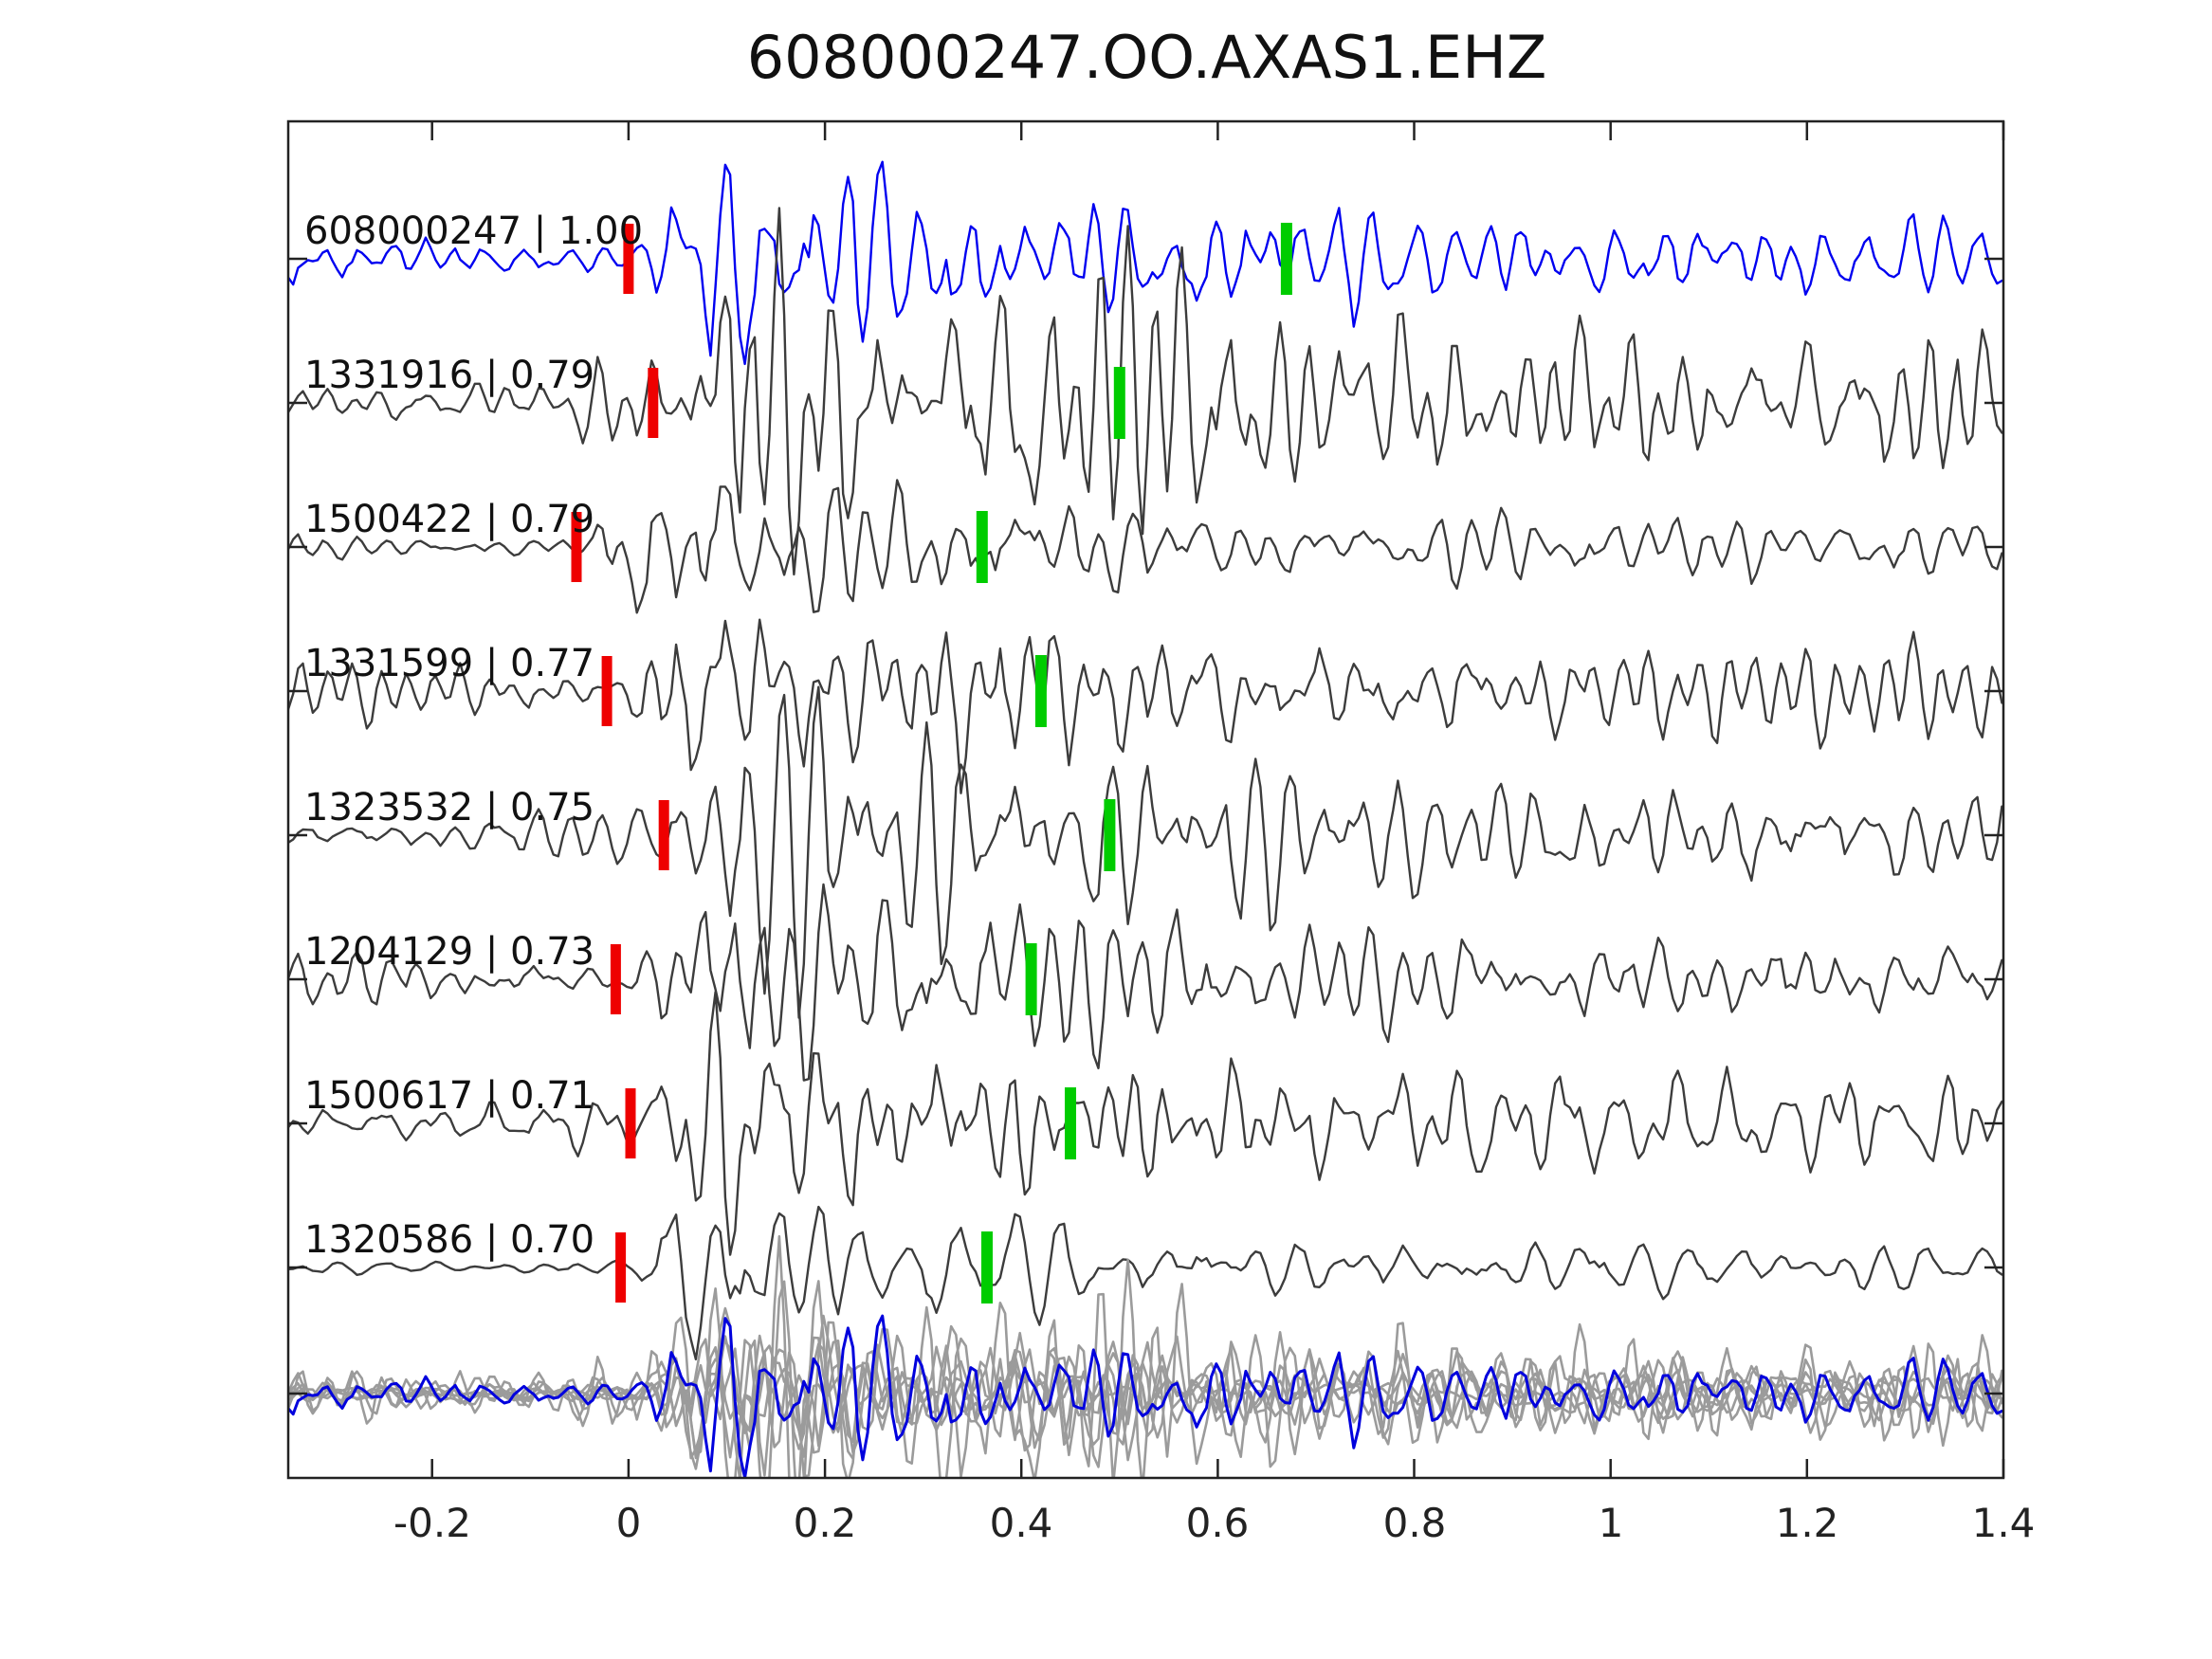 This screenshot has height=1659, width=2212. Describe the element at coordinates (628, 1523) in the screenshot. I see `x-tick-label: 0` at that location.